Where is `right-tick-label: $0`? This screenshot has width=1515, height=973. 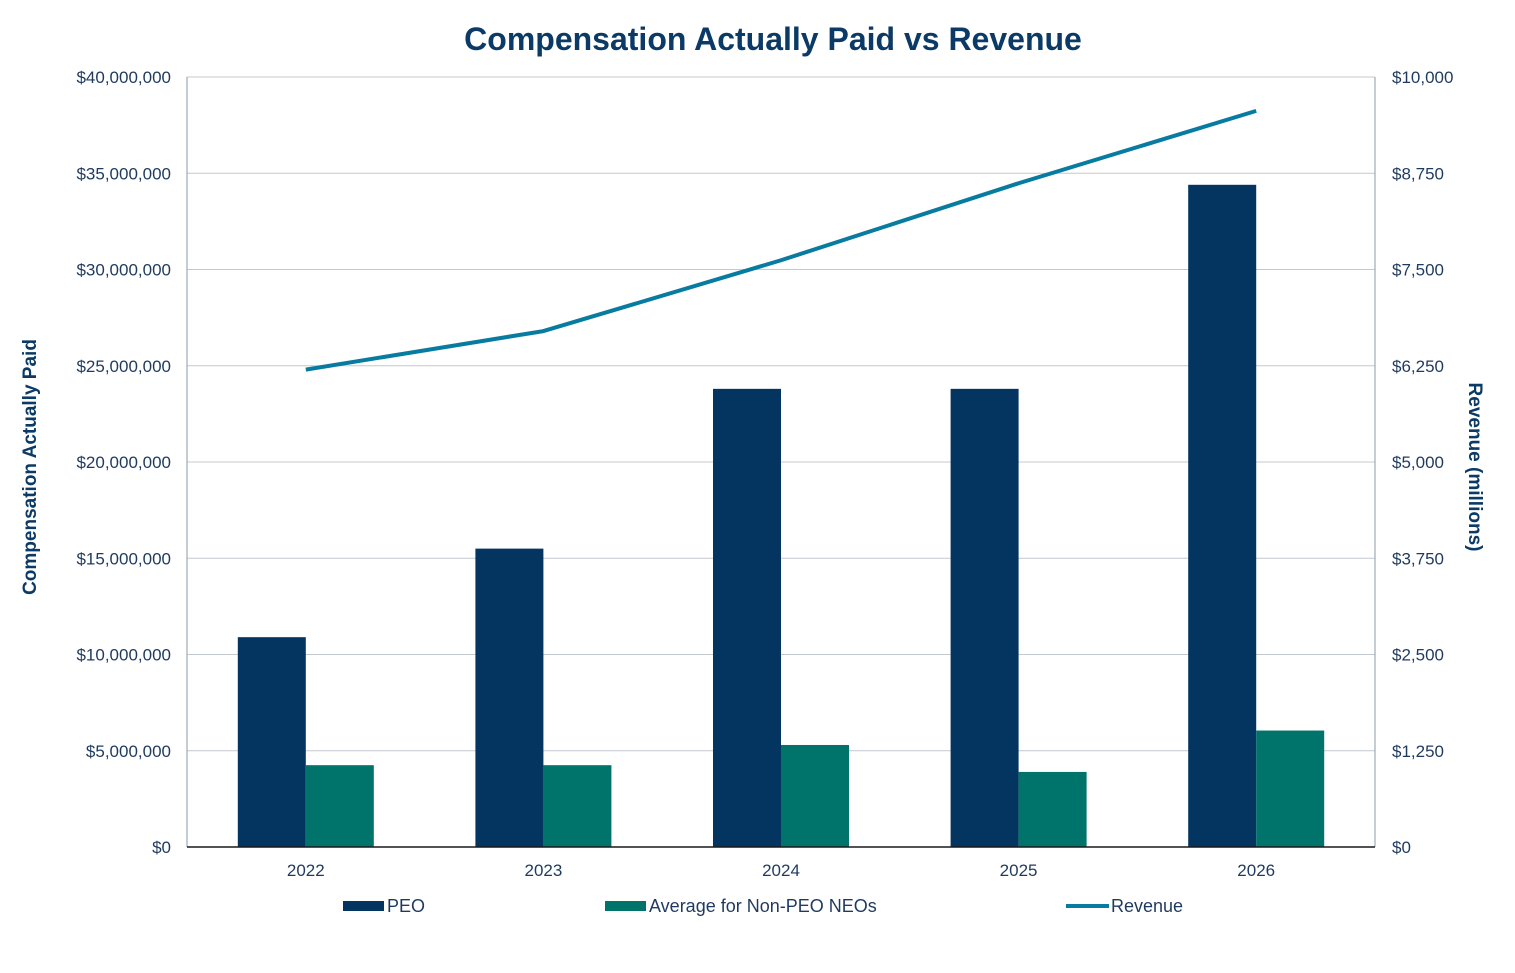
right-tick-label: $0 is located at coordinates (1401, 847).